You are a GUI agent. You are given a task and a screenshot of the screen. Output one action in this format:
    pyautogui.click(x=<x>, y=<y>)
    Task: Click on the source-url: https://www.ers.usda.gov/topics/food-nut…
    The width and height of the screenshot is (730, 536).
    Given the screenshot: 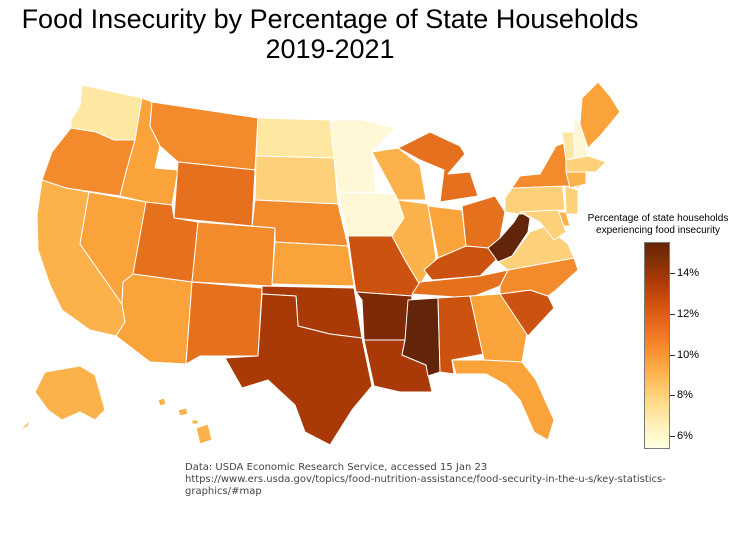 What is the action you would take?
    pyautogui.click(x=425, y=485)
    